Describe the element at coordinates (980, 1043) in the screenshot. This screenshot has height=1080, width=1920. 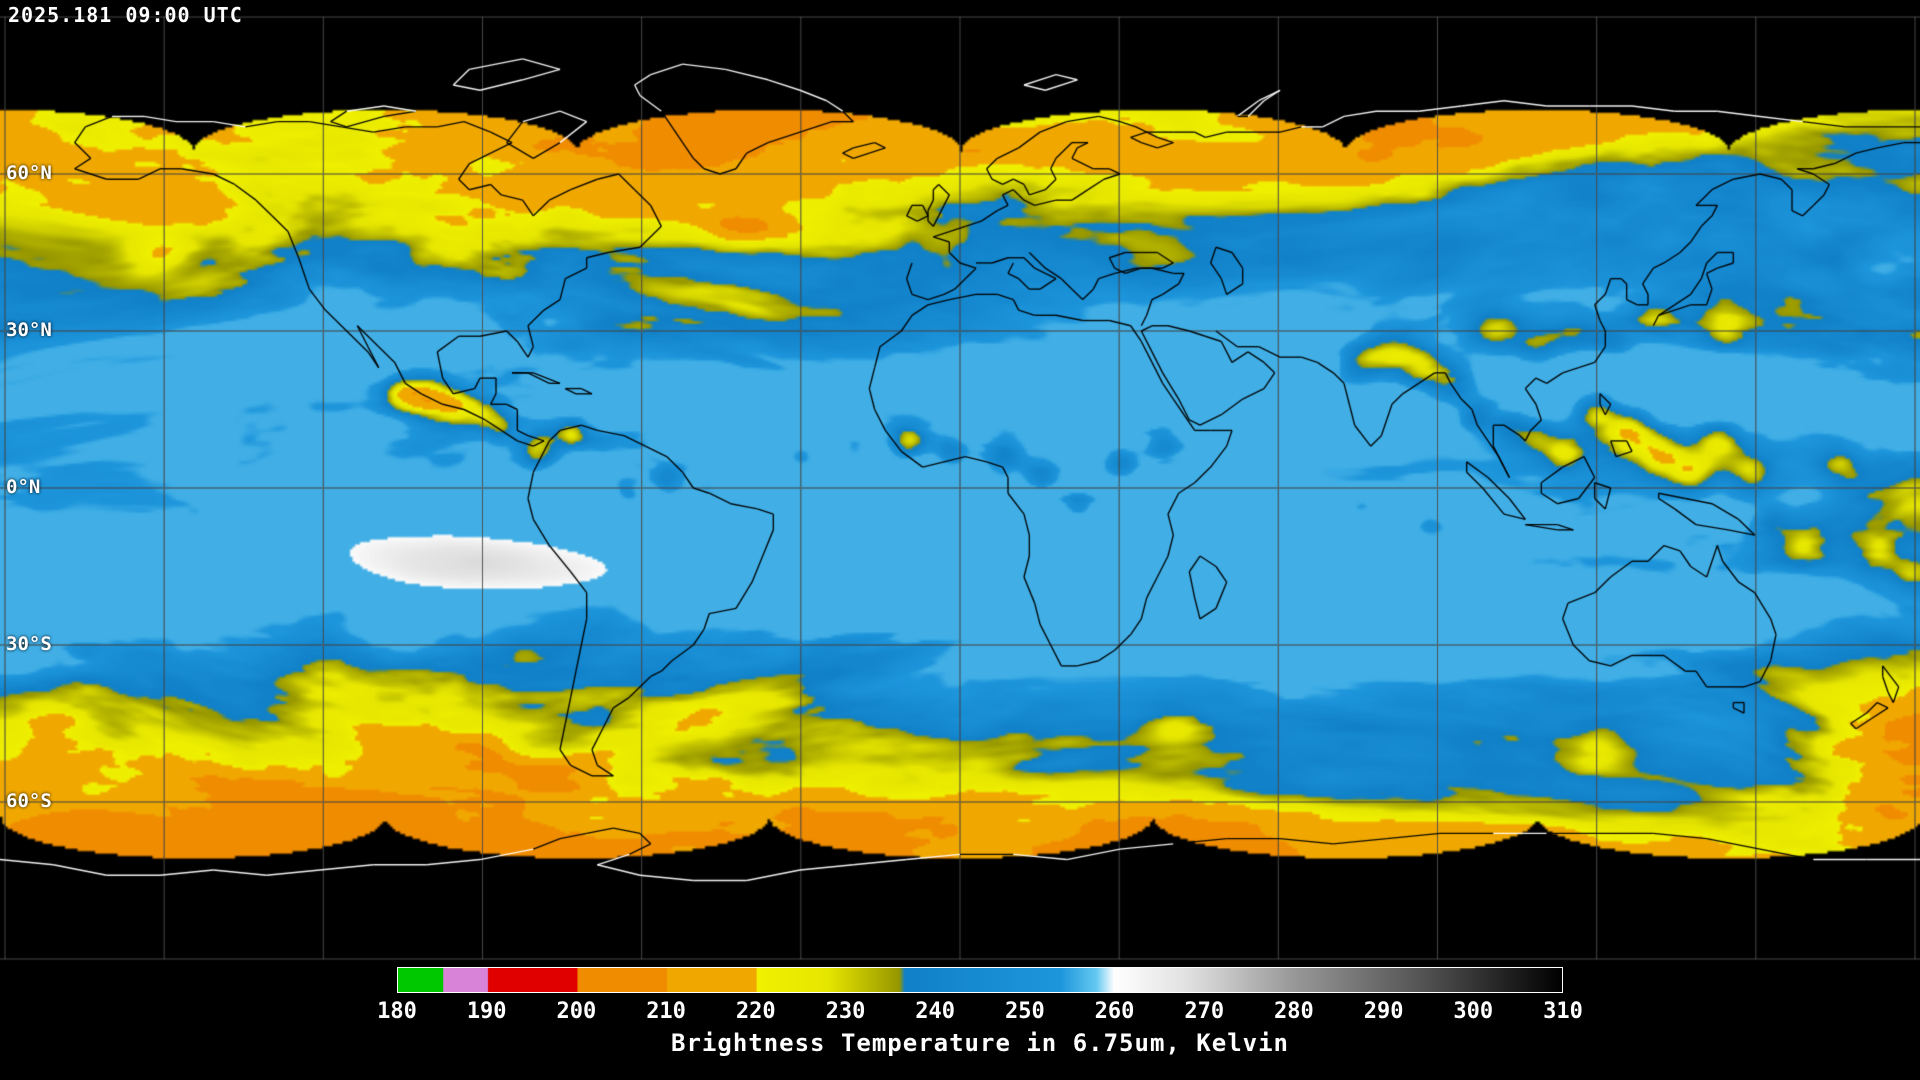
I see `colorbar-title: Brightness Temperature in 6.75um, Kelvin` at that location.